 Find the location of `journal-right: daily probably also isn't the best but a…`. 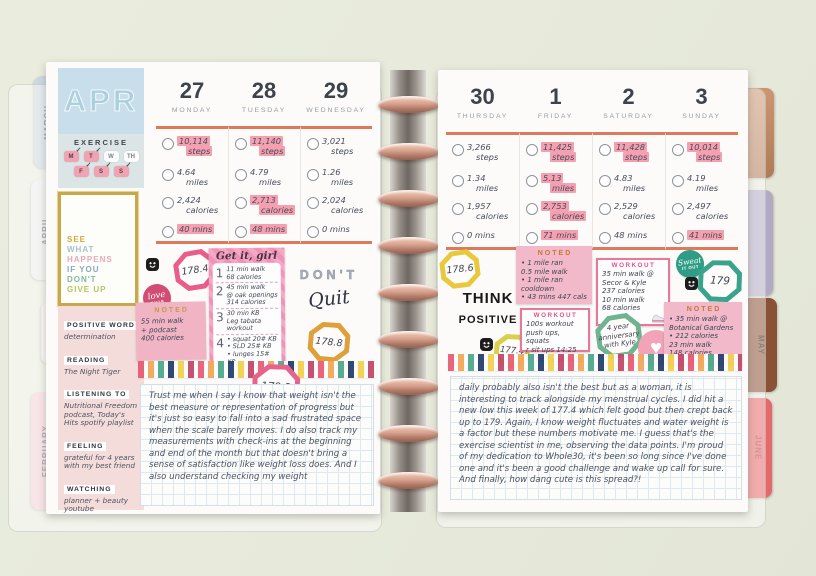

journal-right: daily probably also isn't the best but a… is located at coordinates (596, 438).